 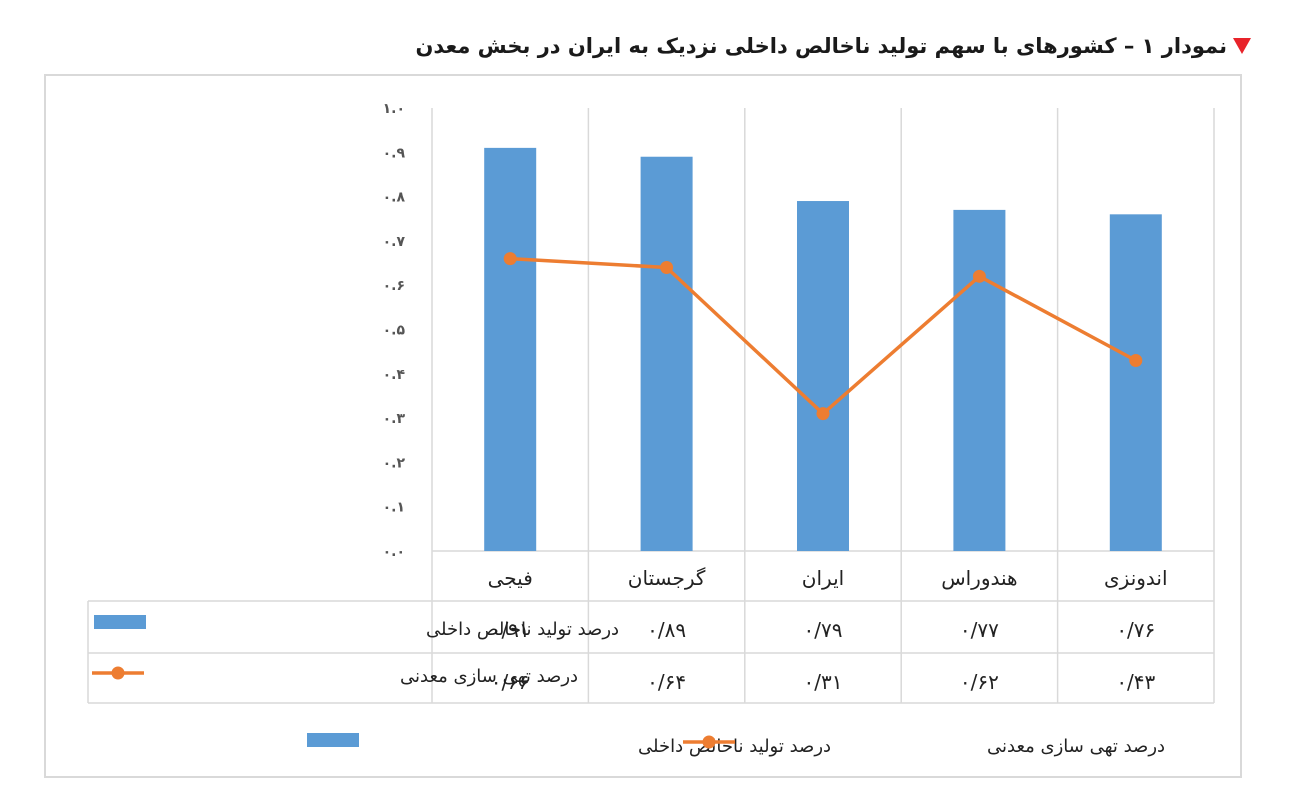 What do you see at coordinates (510, 682) in the screenshot?
I see `table-value: ۰/۶۶` at bounding box center [510, 682].